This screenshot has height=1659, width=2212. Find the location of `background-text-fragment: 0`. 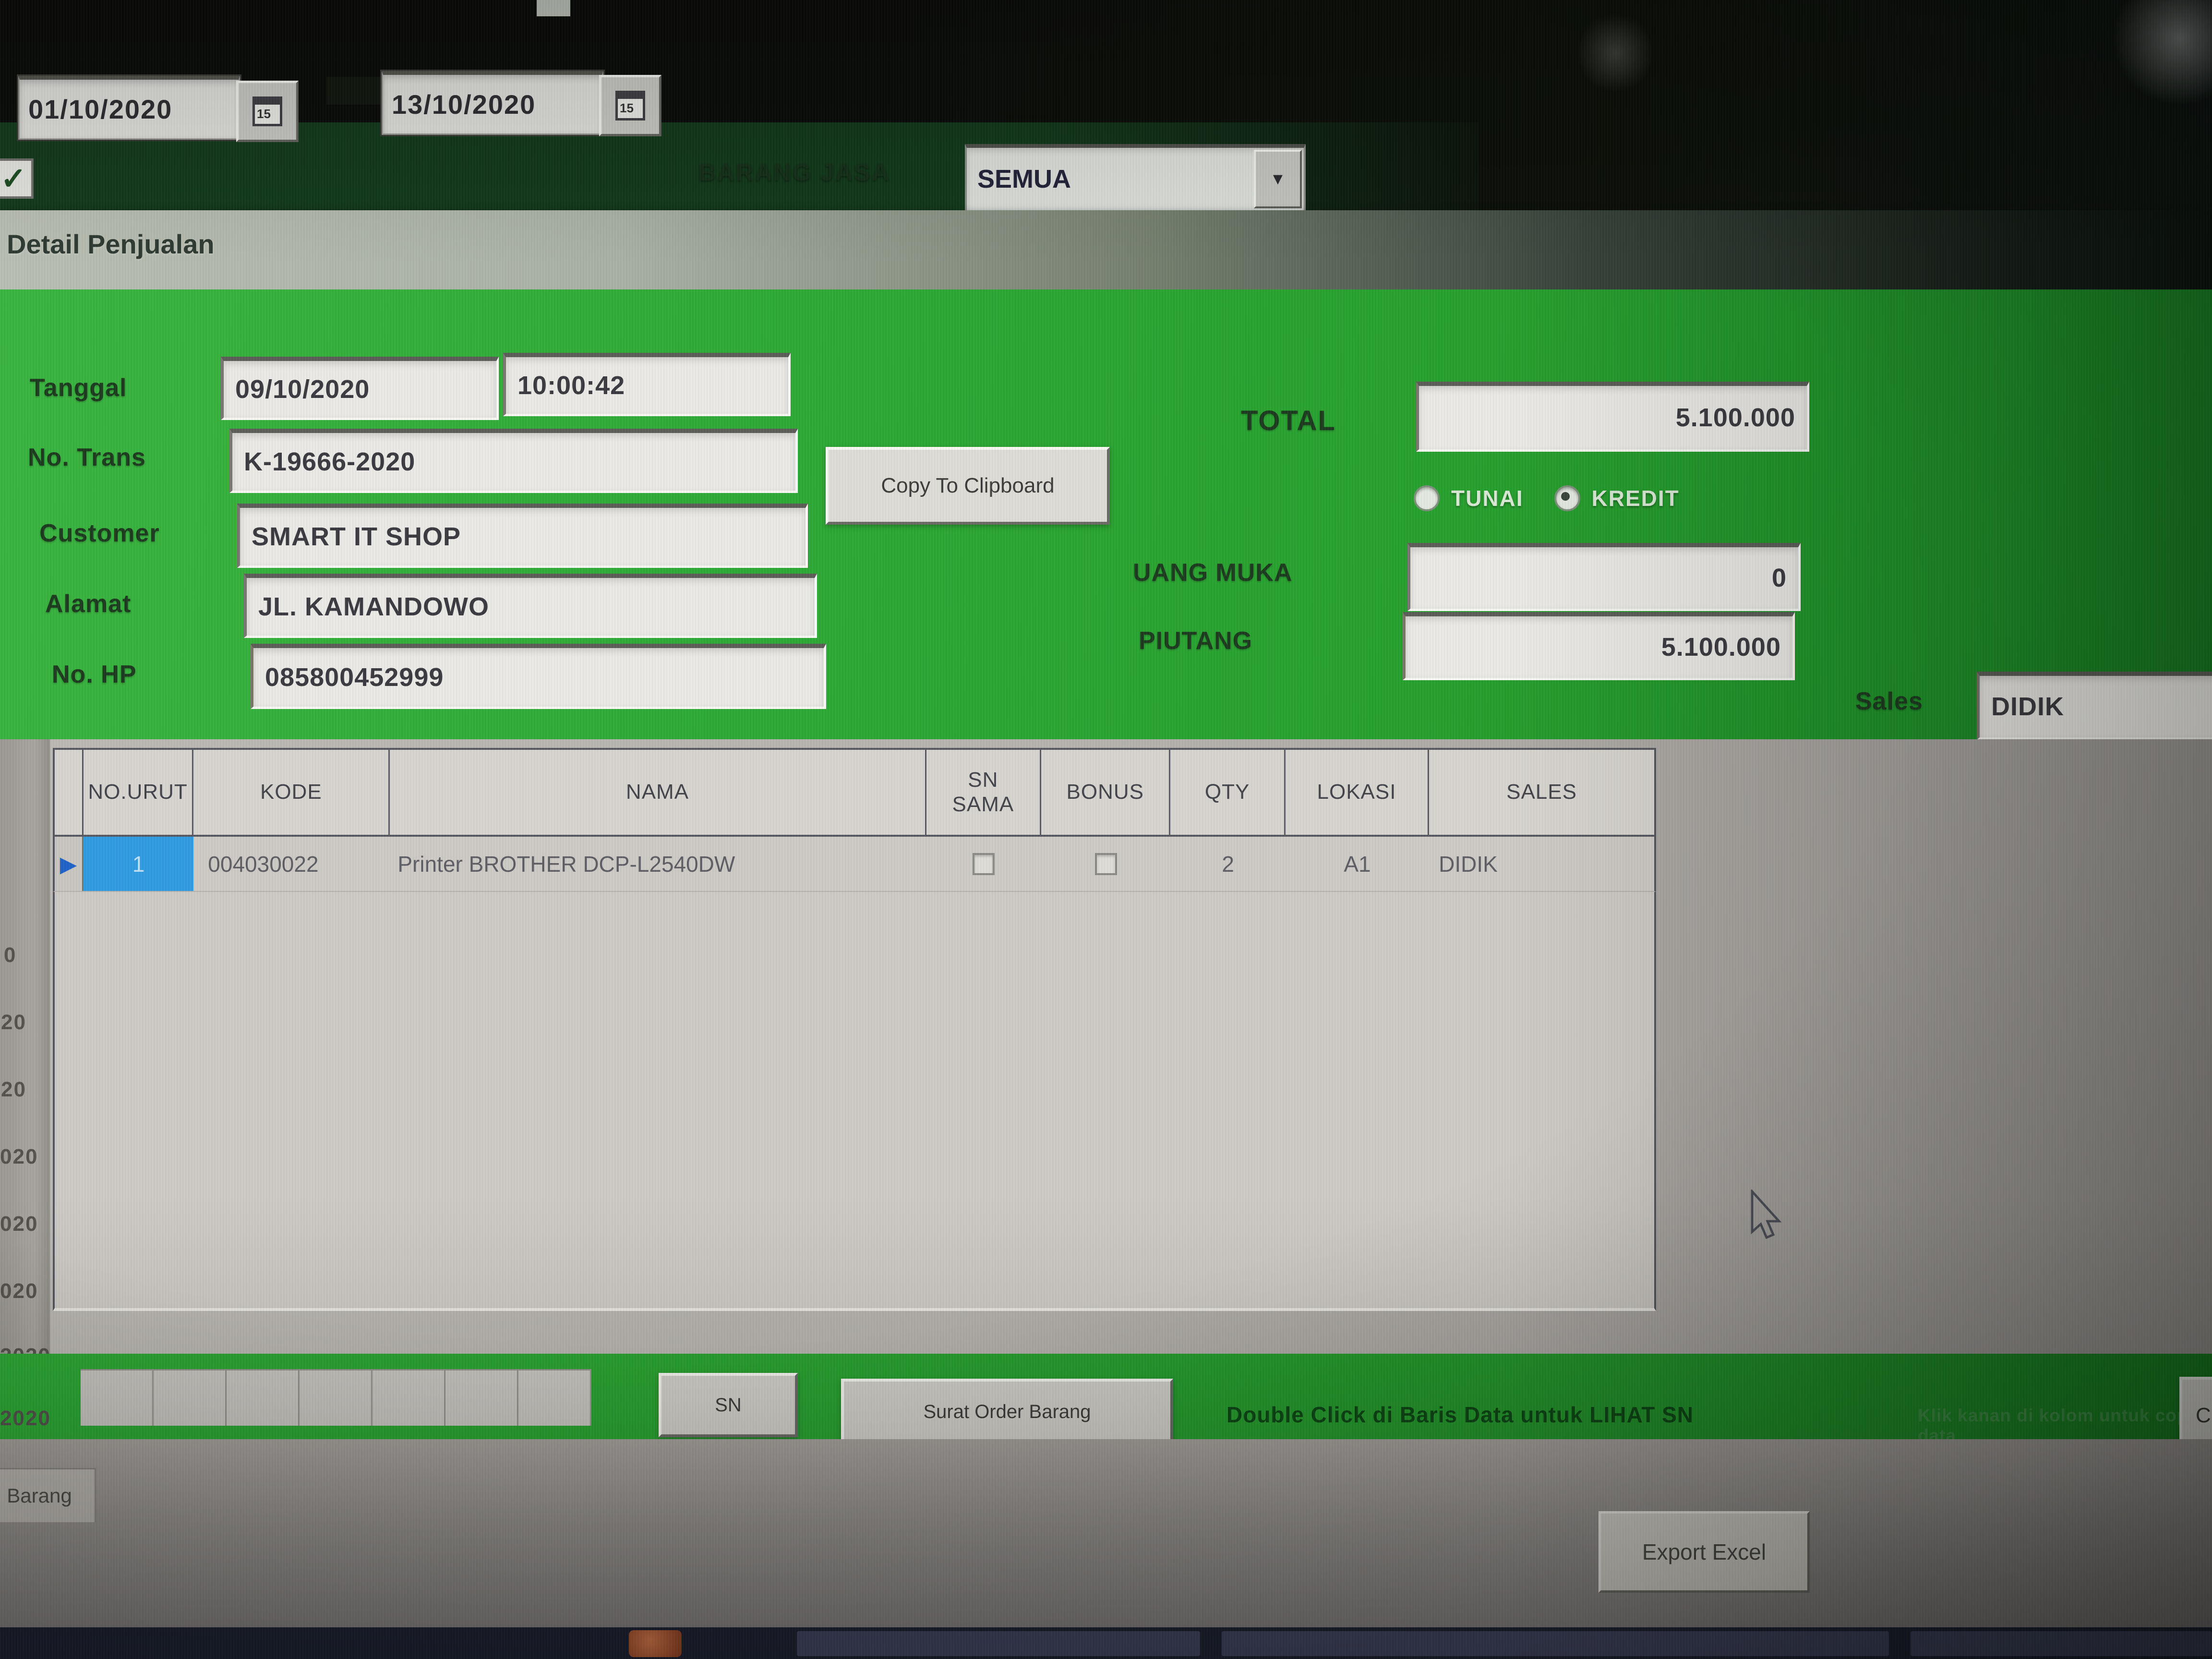

background-text-fragment: 0 is located at coordinates (11, 955).